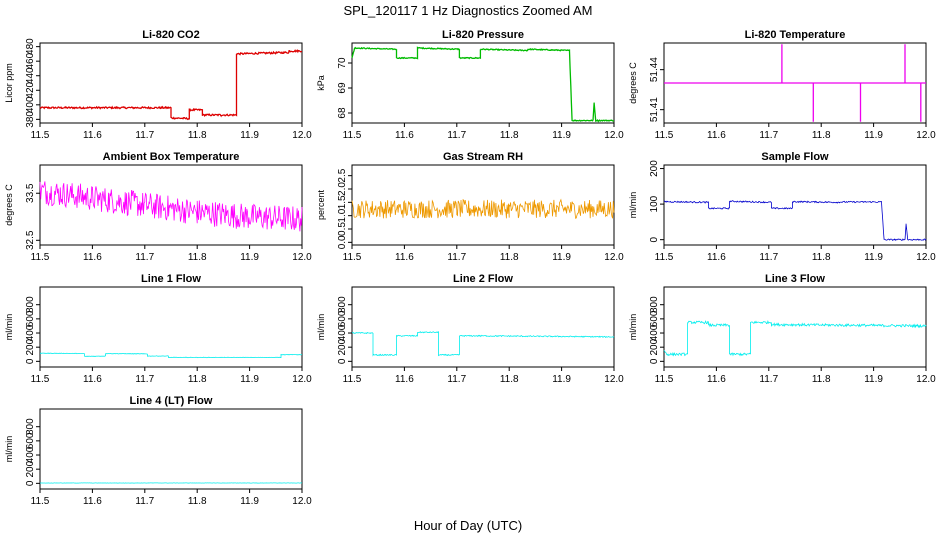 The height and width of the screenshot is (540, 936). I want to click on panel-title: Gas Stream RH, so click(483, 157).